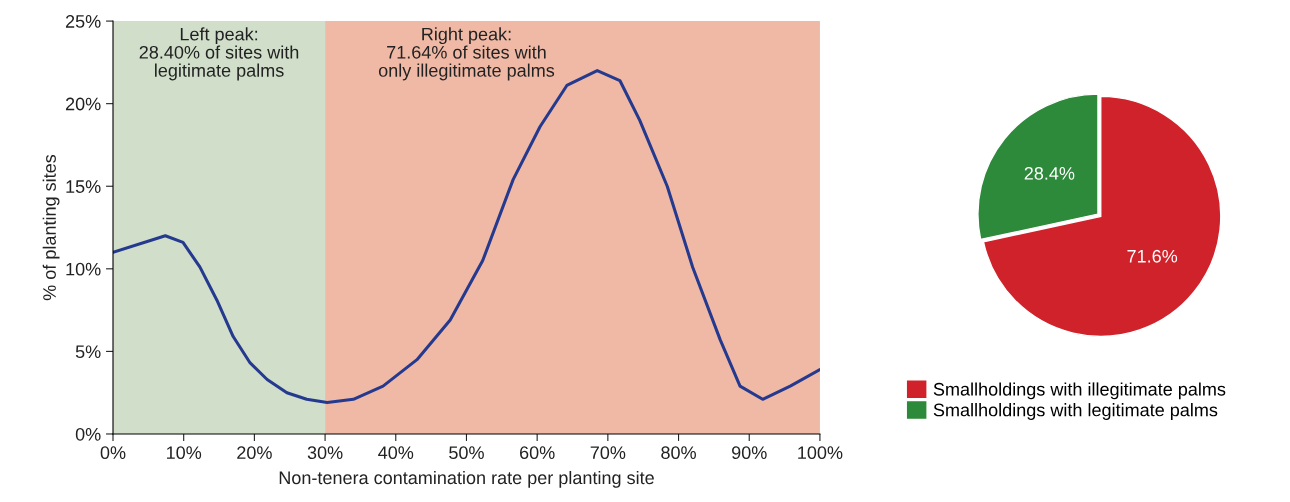  I want to click on legend-label: Smallholdings with legitimate palms, so click(1075, 411).